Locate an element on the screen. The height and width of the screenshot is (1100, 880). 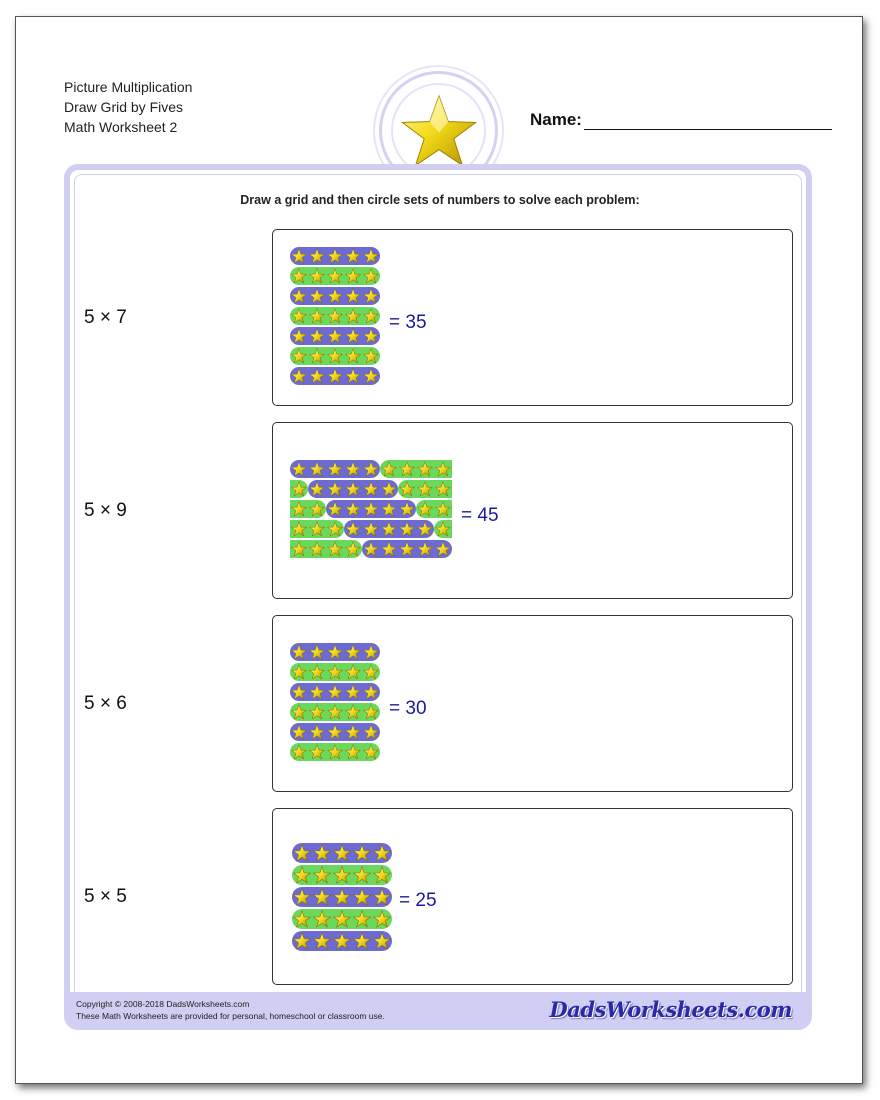
name-input-line is located at coordinates (707, 121).